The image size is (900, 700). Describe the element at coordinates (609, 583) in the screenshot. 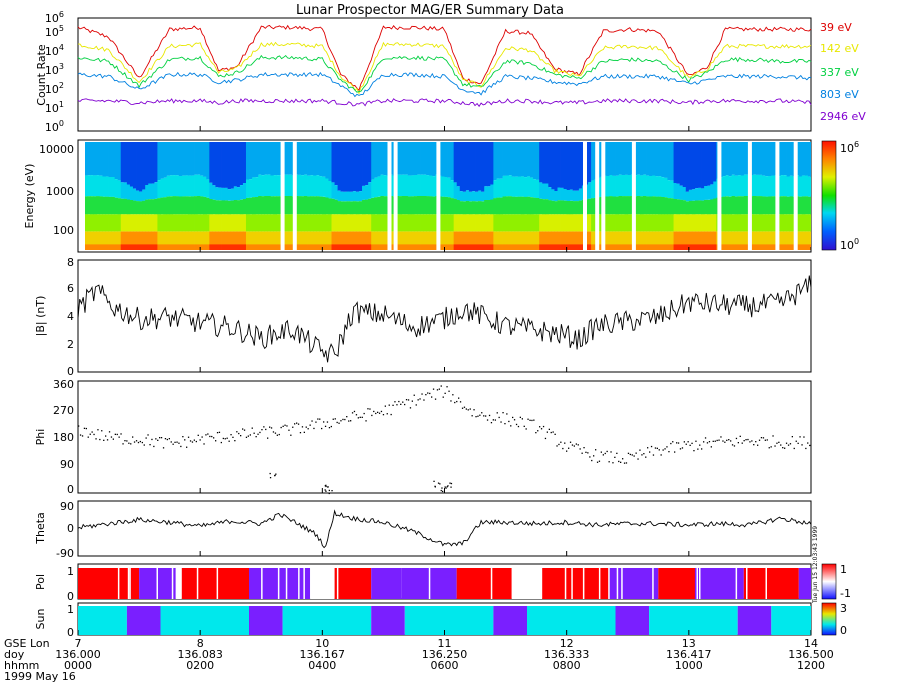

I see `pol-flicker` at that location.